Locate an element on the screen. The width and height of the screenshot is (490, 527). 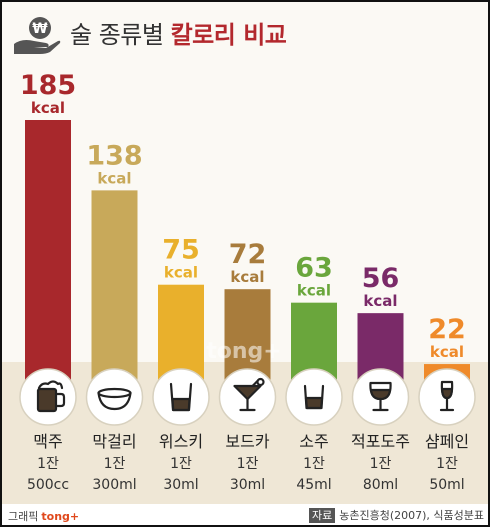
page-title: 술 종류별 칼로리 비교 is located at coordinates (178, 35).